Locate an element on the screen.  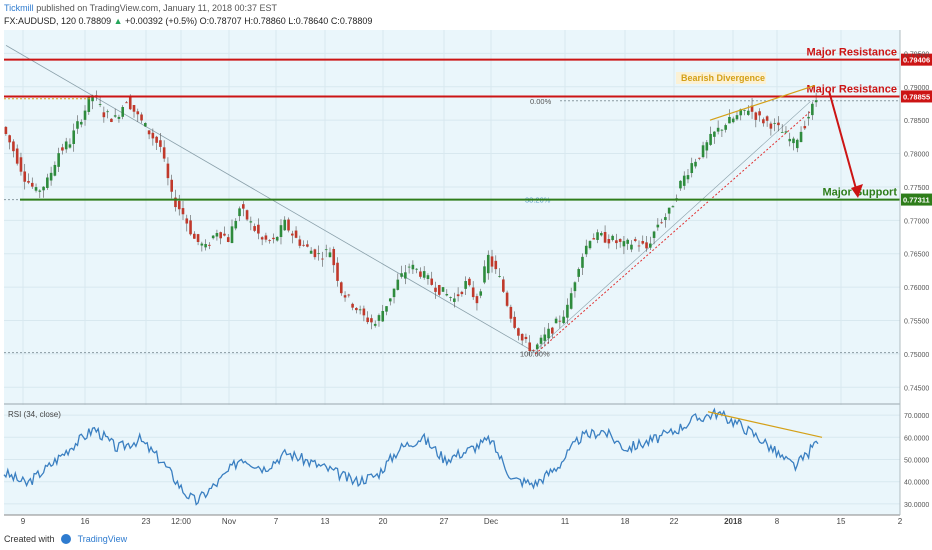
change-value: +0.00392 (+0.5%) is located at coordinates (161, 21).